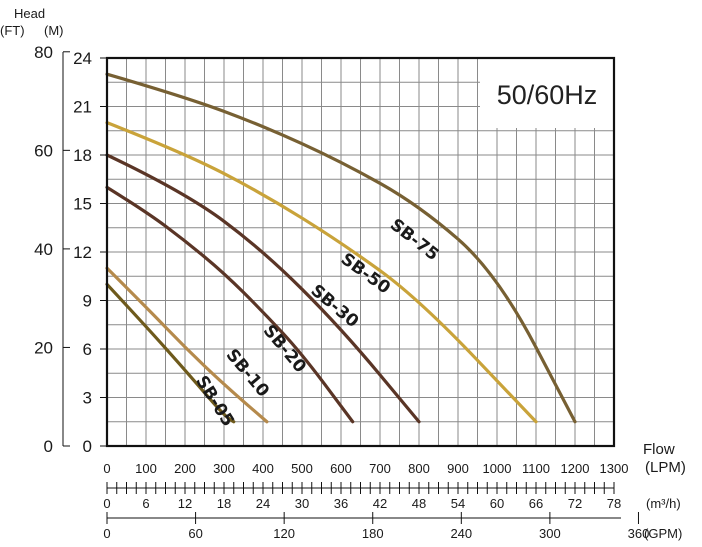 This screenshot has height=547, width=702. What do you see at coordinates (185, 468) in the screenshot?
I see `lpm-tick-label: 200` at bounding box center [185, 468].